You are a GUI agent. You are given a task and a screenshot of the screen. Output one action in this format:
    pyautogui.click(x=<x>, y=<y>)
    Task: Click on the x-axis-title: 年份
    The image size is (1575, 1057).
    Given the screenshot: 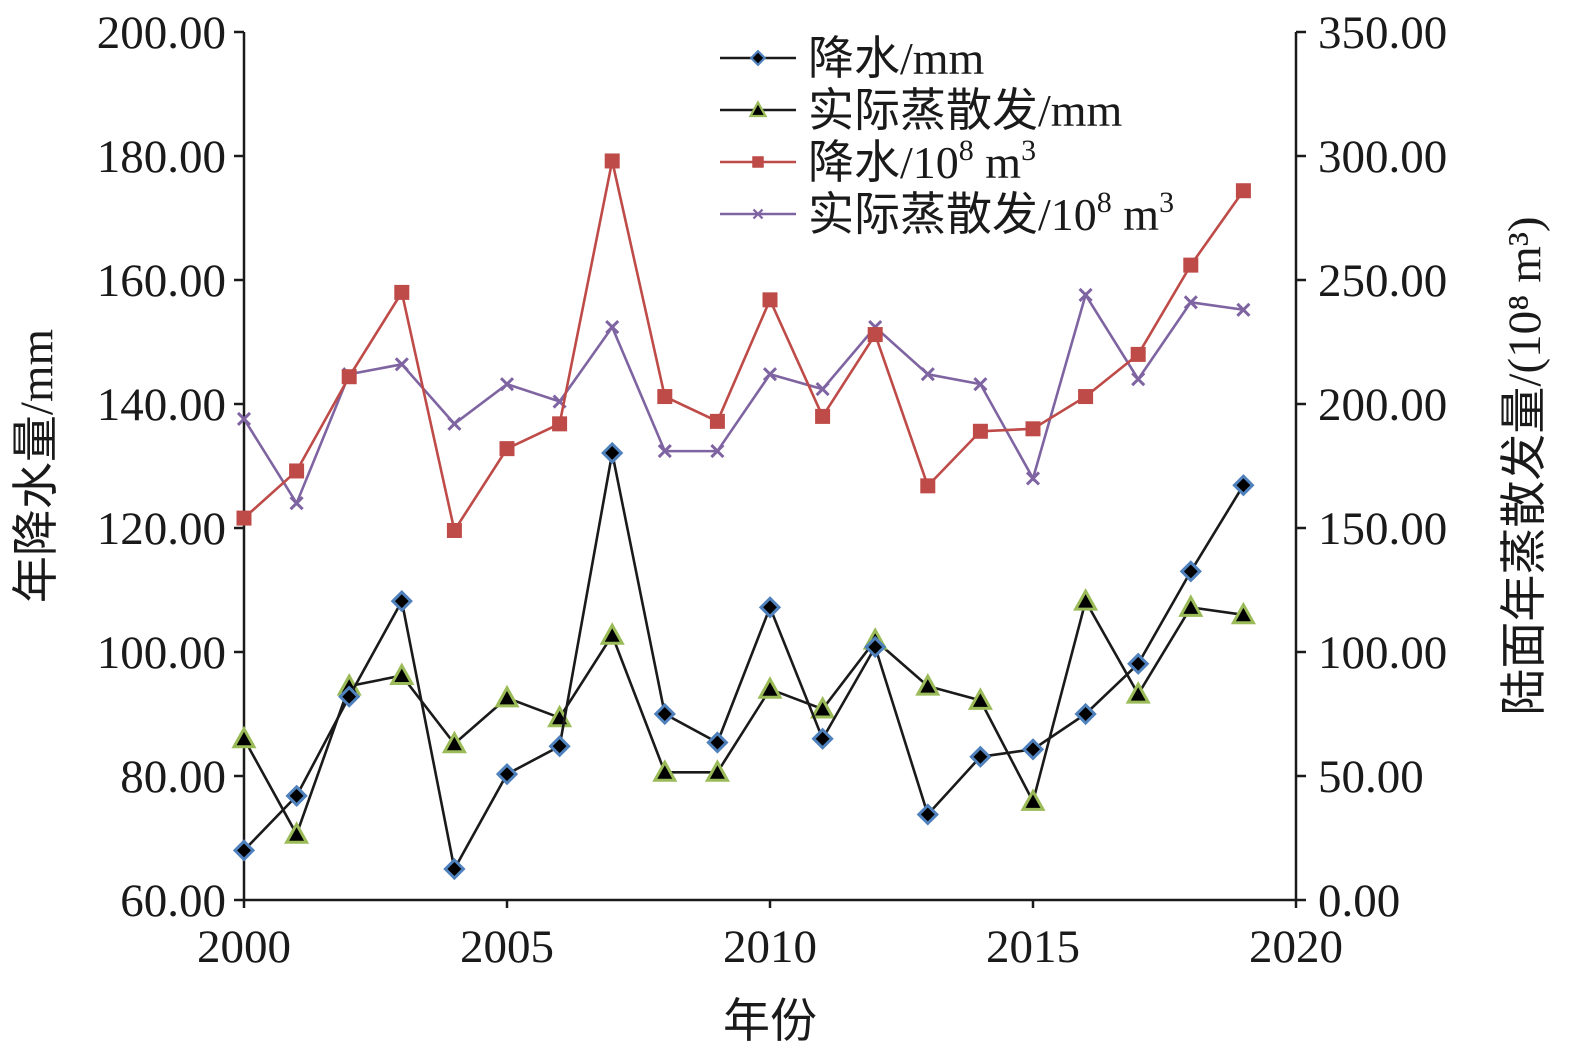 What is the action you would take?
    pyautogui.click(x=770, y=1022)
    